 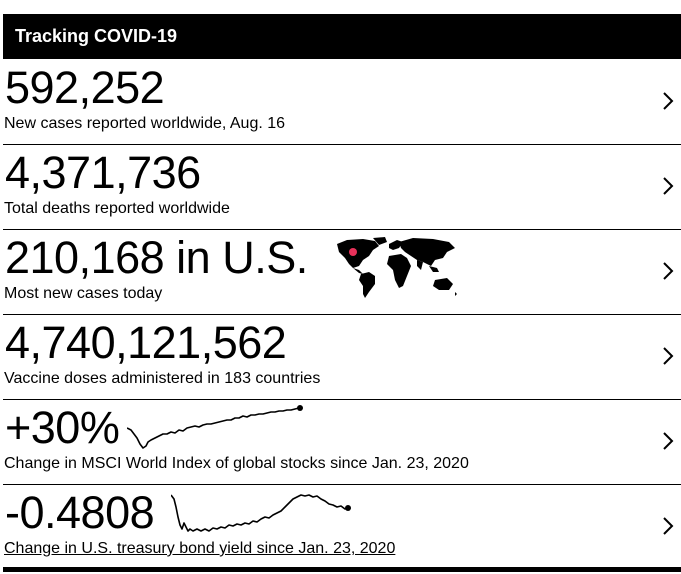 What do you see at coordinates (96, 36) in the screenshot?
I see `tracker-title: Tracking COVID-19` at bounding box center [96, 36].